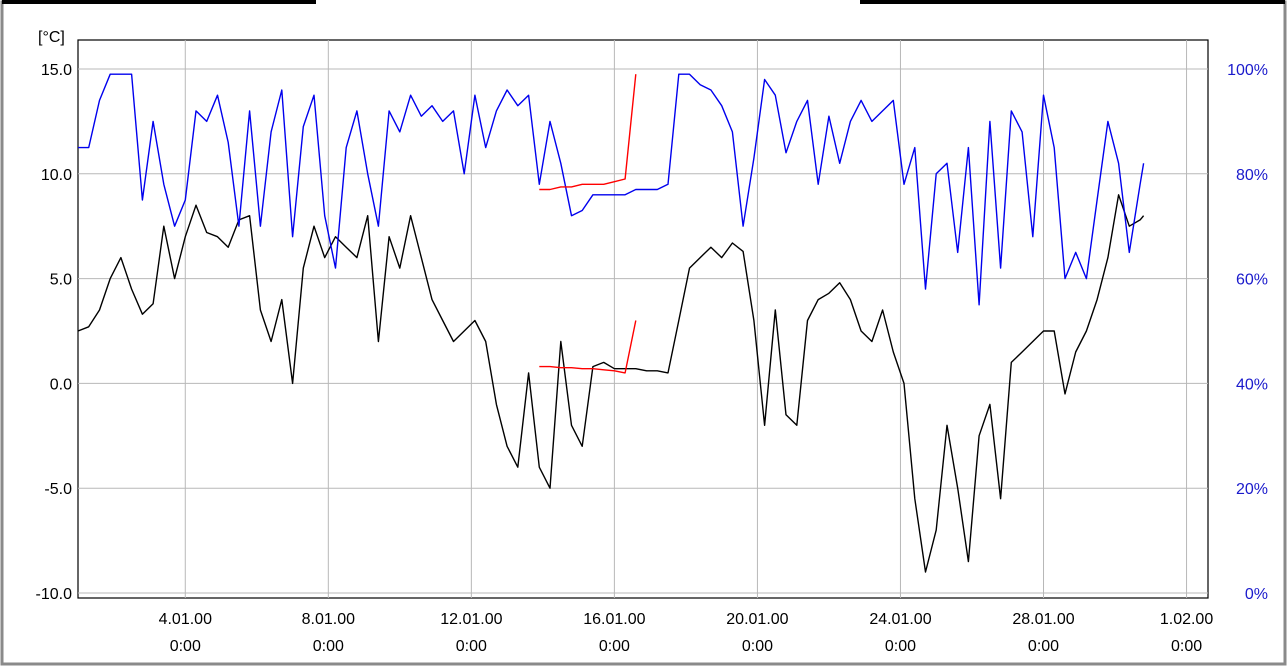 The width and height of the screenshot is (1287, 666). I want to click on right-tick-label: 20%, so click(1252, 489).